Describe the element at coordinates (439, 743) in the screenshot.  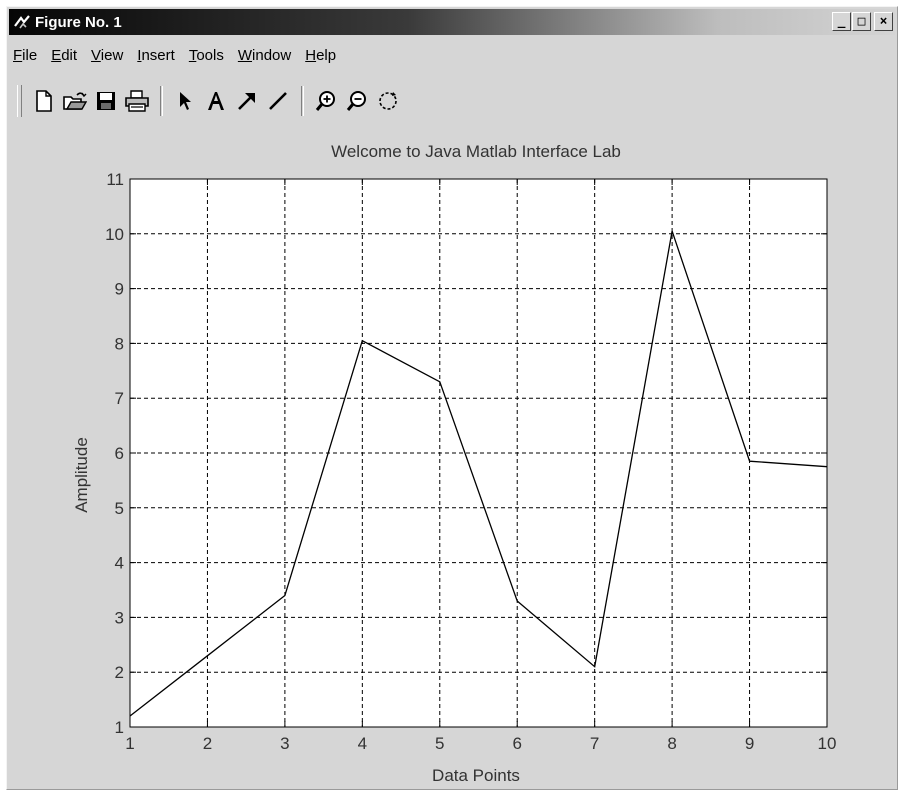
I see `x-tick-label: 5` at that location.